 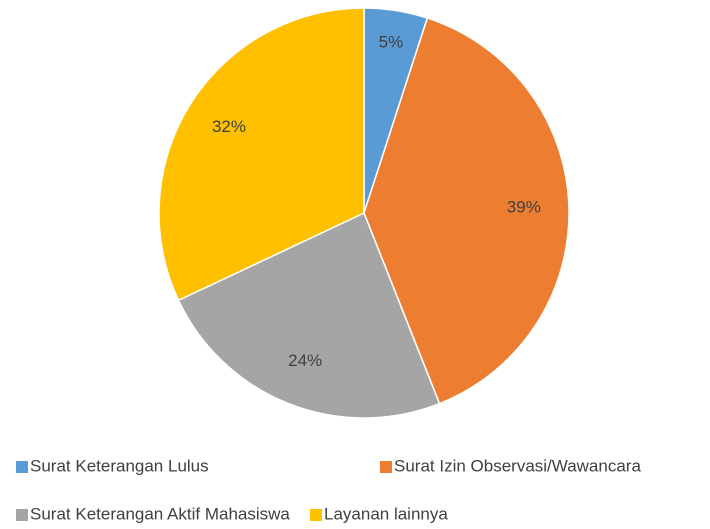 I want to click on data-label: 39%, so click(x=524, y=206).